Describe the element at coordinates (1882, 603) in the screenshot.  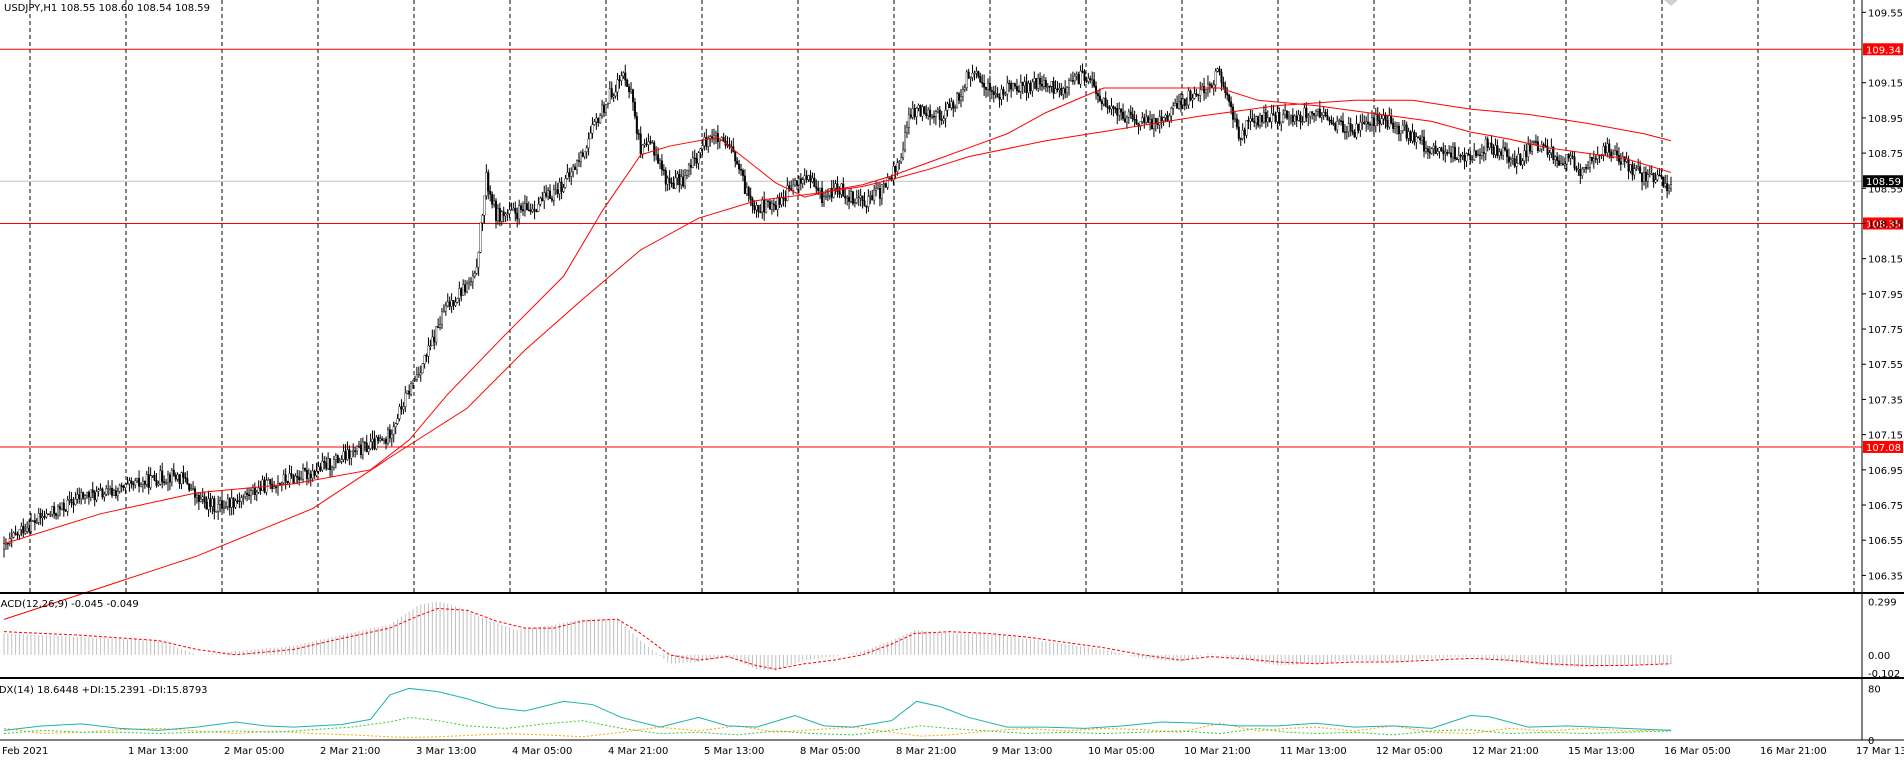
I see `macd-tick-label: 0.299` at that location.